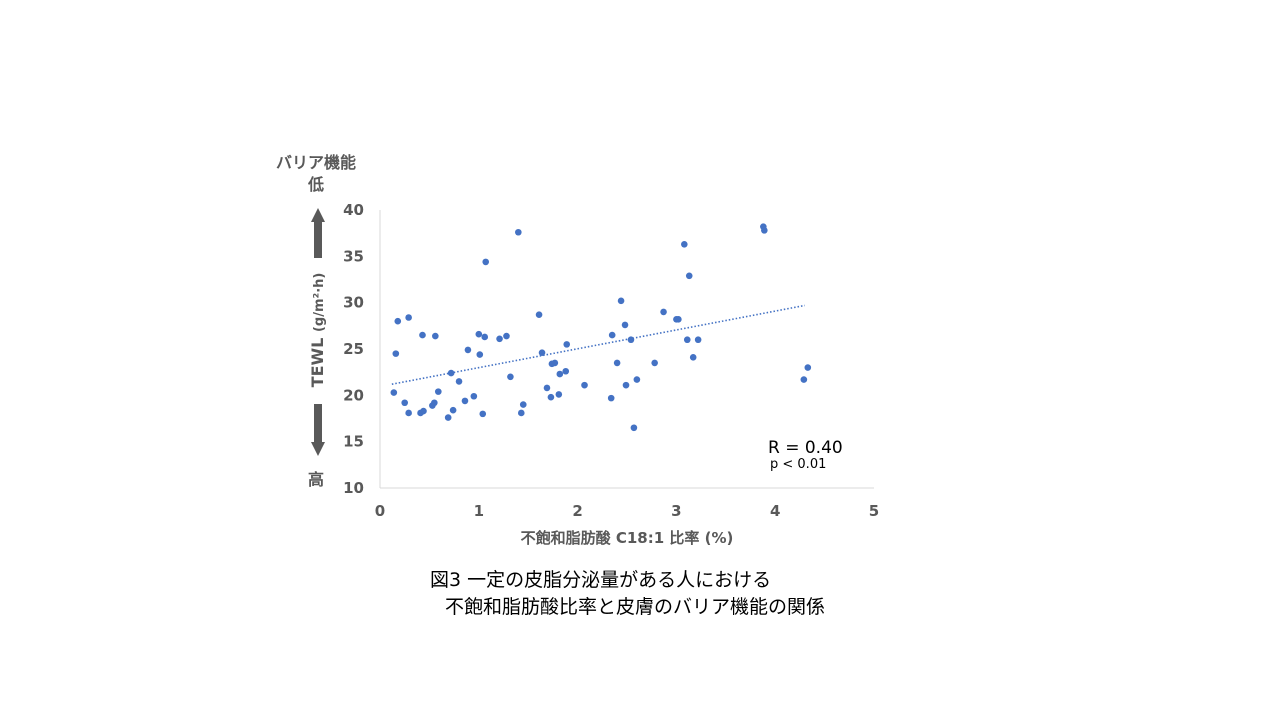  What do you see at coordinates (627, 538) in the screenshot?
I see `x-axis-title: 不飽和脂肪酸 C18:1 比率 (%)` at bounding box center [627, 538].